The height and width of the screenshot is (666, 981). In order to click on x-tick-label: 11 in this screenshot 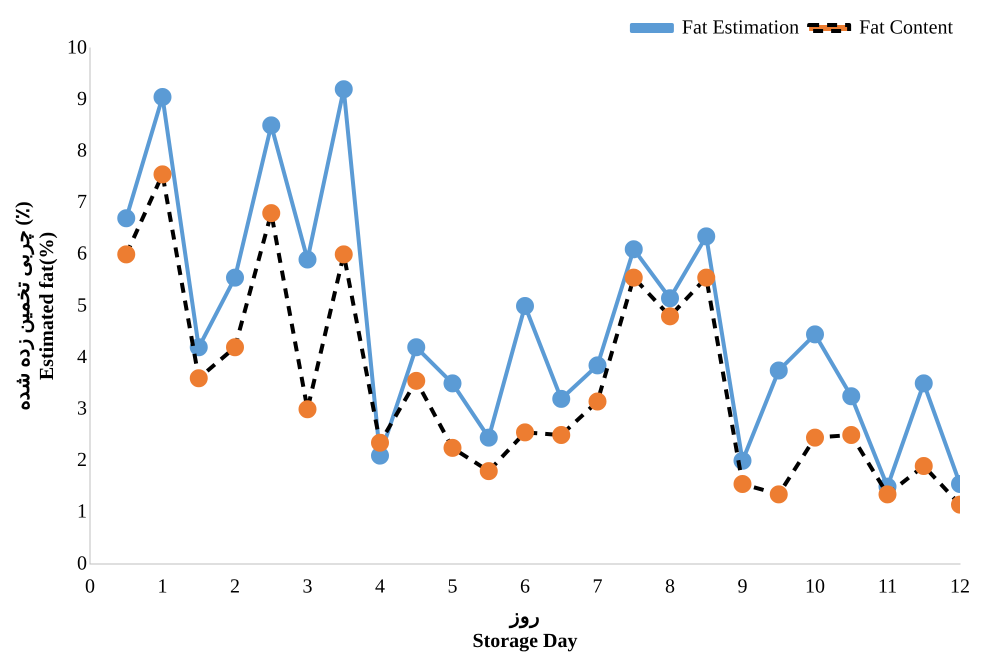, I will do `click(888, 586)`.